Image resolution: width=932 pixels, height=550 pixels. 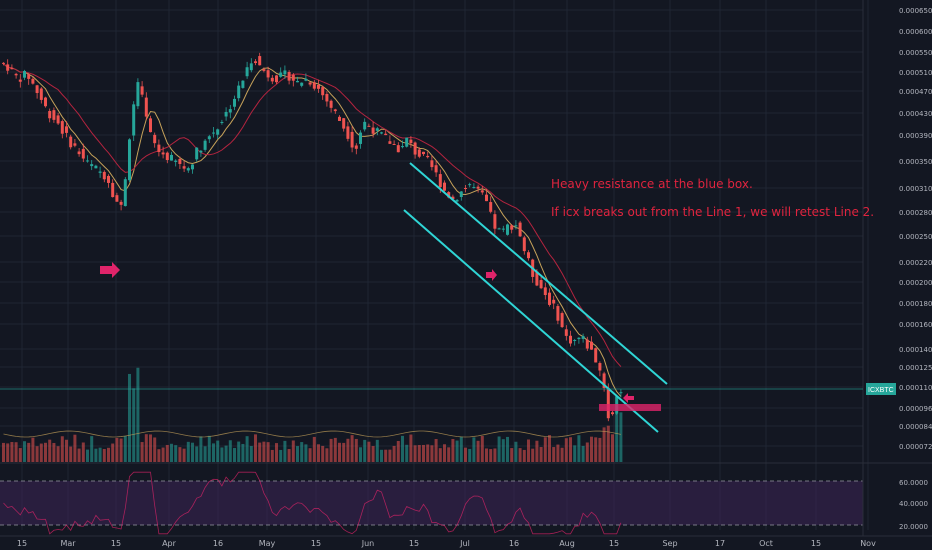 I want to click on volume-bars, so click(x=312, y=414).